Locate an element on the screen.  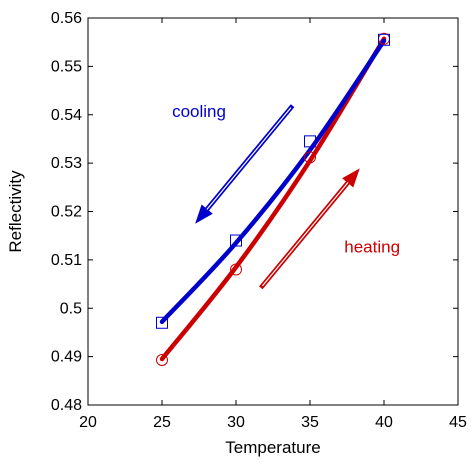
y-tick-label: 0.55 is located at coordinates (66, 66).